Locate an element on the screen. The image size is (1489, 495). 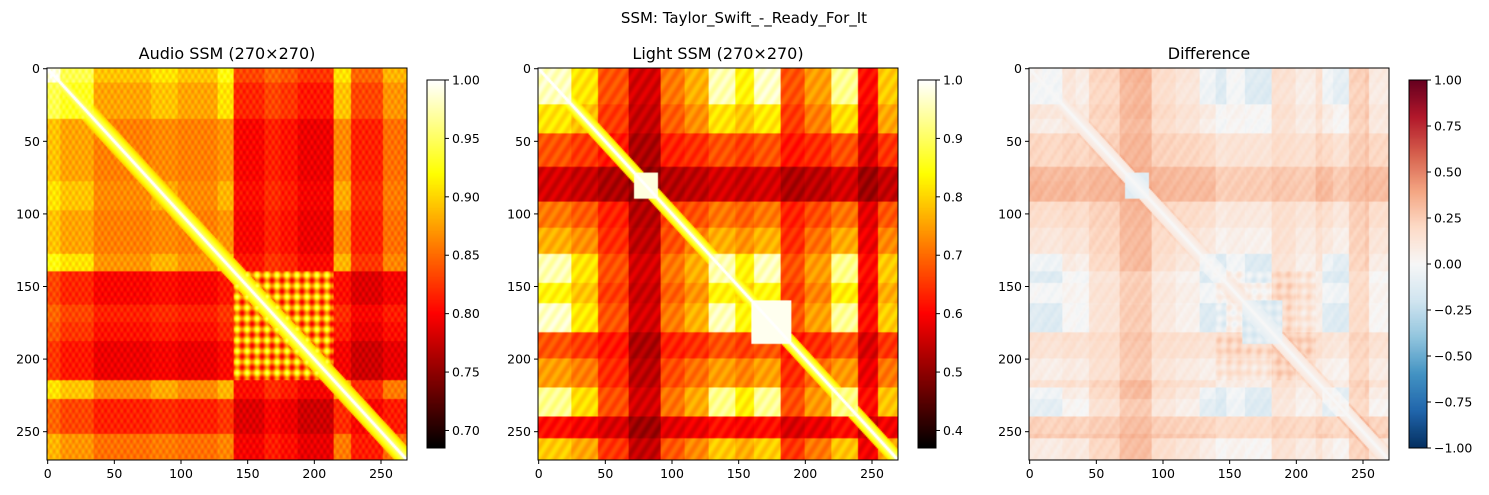
colorbar: 0.4 0.5 0.6 0.7 0.8 0.9 1.0 is located at coordinates (940, 261).